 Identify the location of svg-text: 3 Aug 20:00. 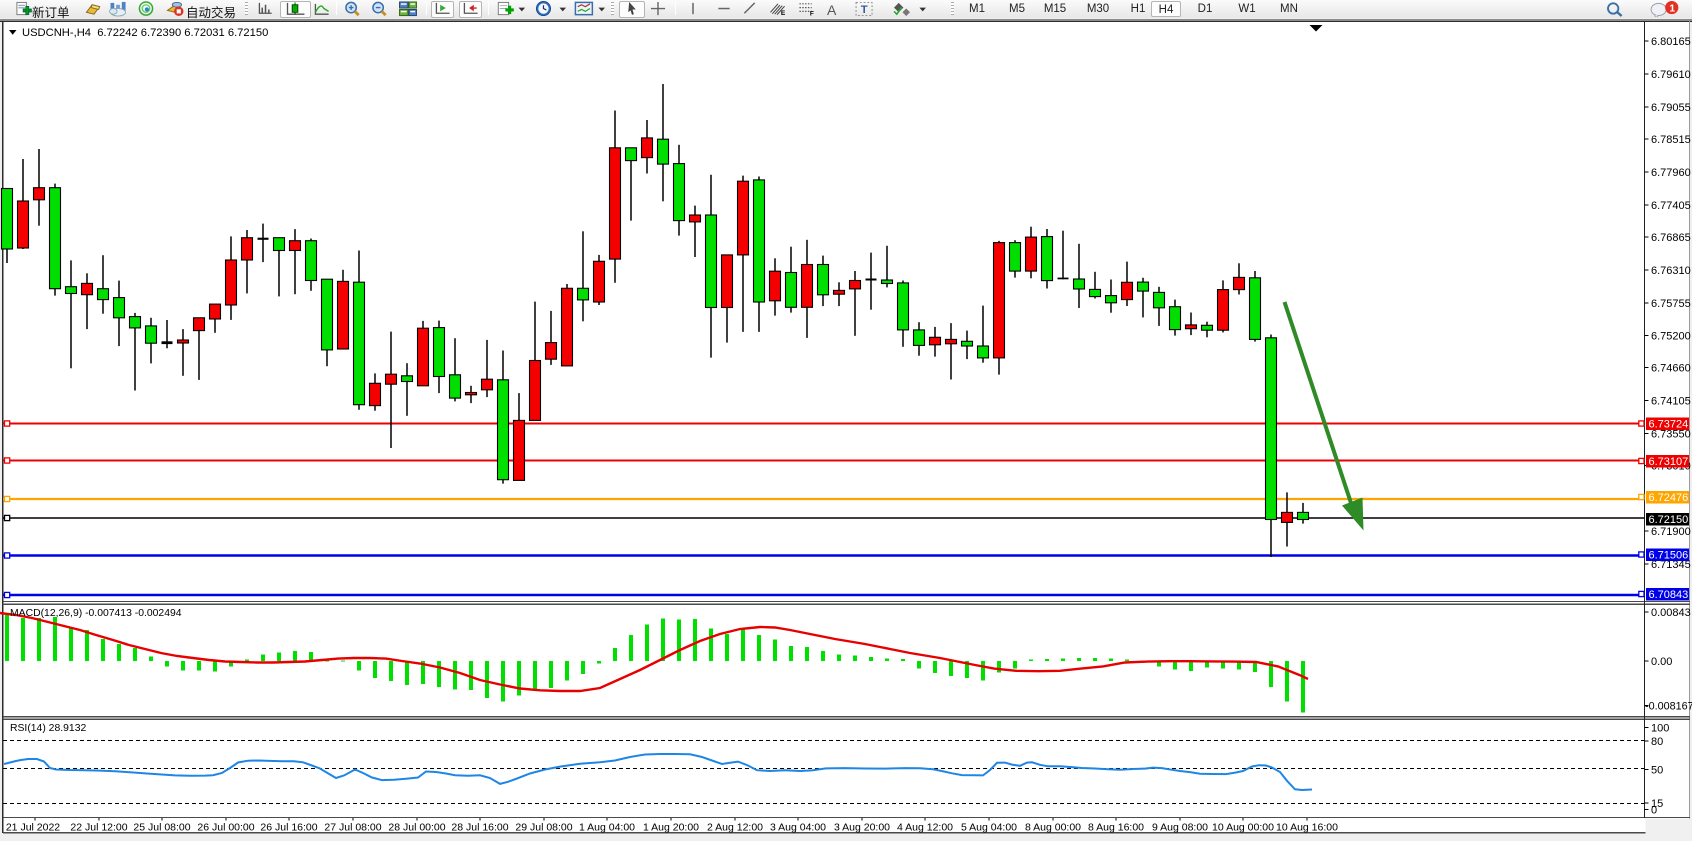
(862, 828).